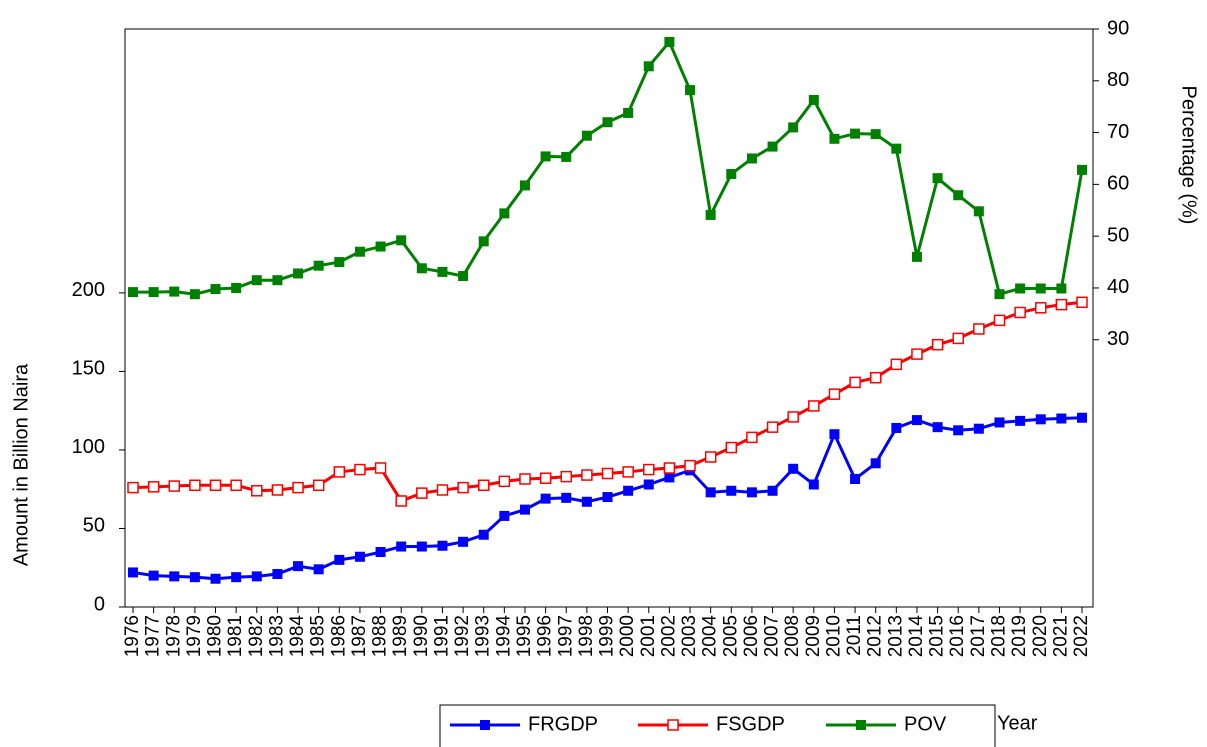 The width and height of the screenshot is (1207, 747). I want to click on x-tick-label: 2016, so click(957, 636).